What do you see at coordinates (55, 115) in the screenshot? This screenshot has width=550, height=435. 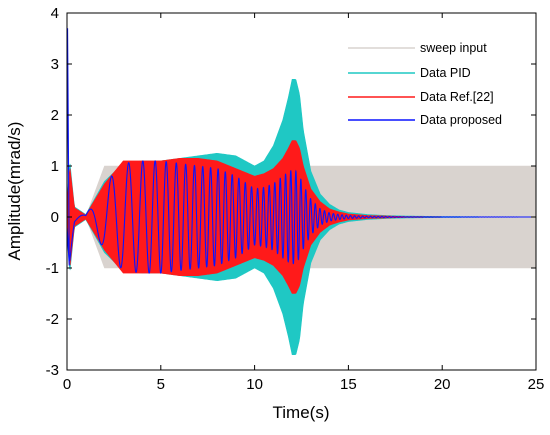 I see `y-tick-label: 2` at bounding box center [55, 115].